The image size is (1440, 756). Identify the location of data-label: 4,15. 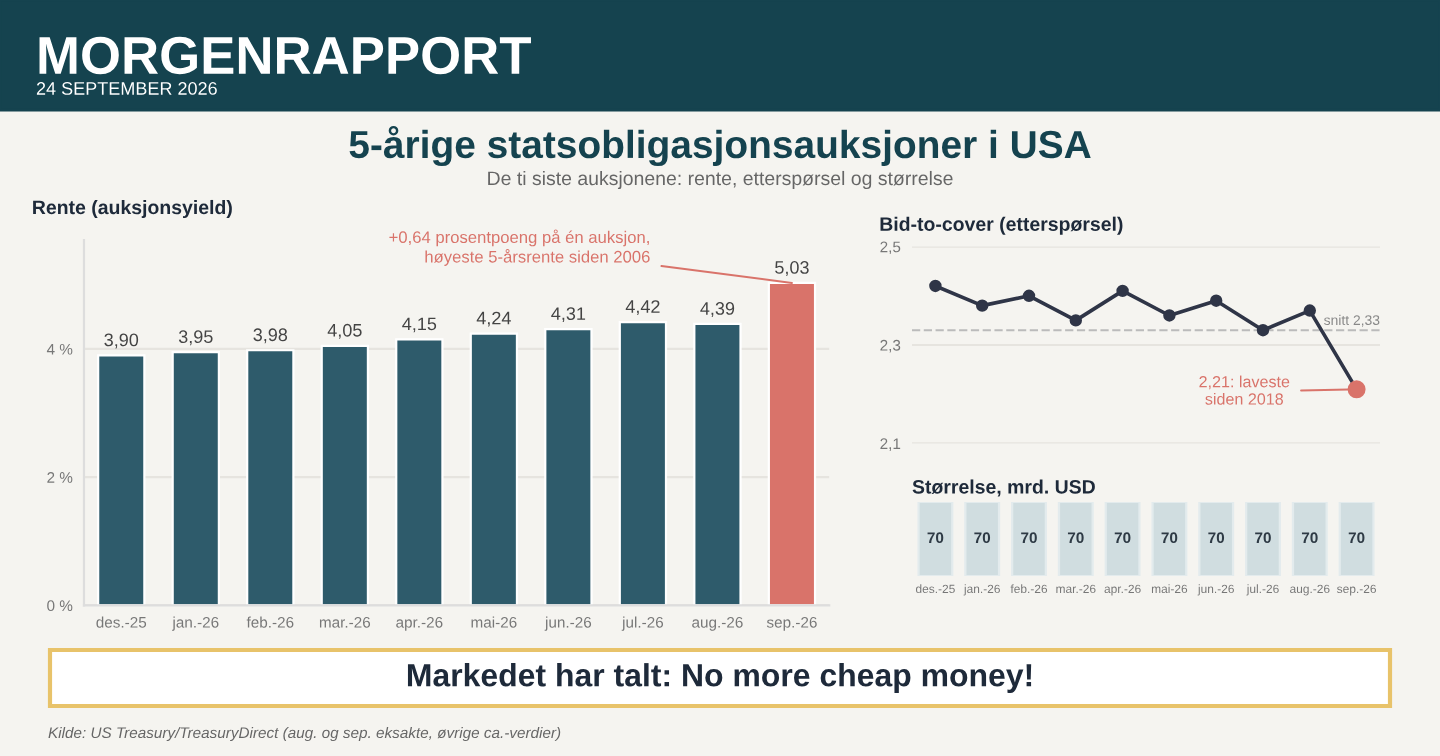
(419, 325).